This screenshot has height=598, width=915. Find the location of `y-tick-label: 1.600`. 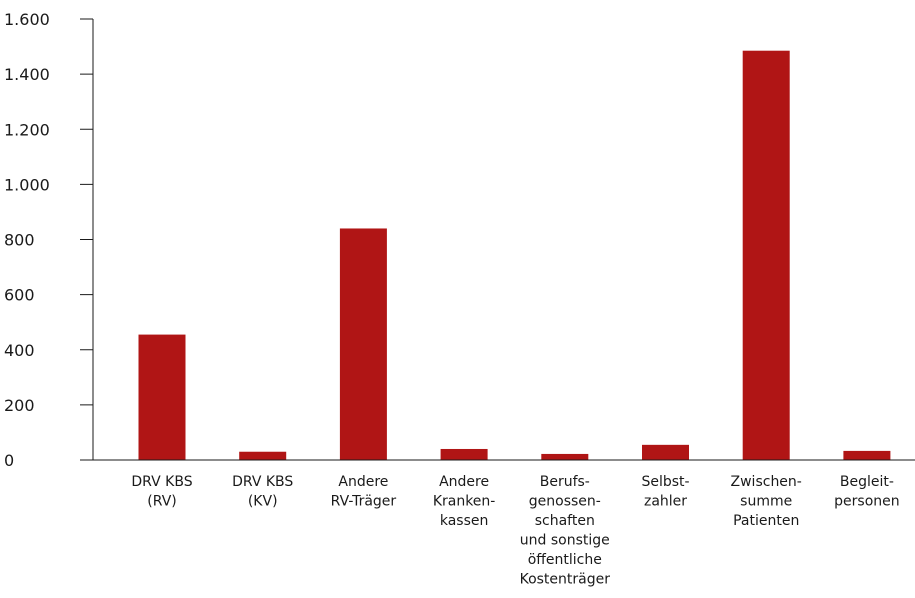

y-tick-label: 1.600 is located at coordinates (27, 19).